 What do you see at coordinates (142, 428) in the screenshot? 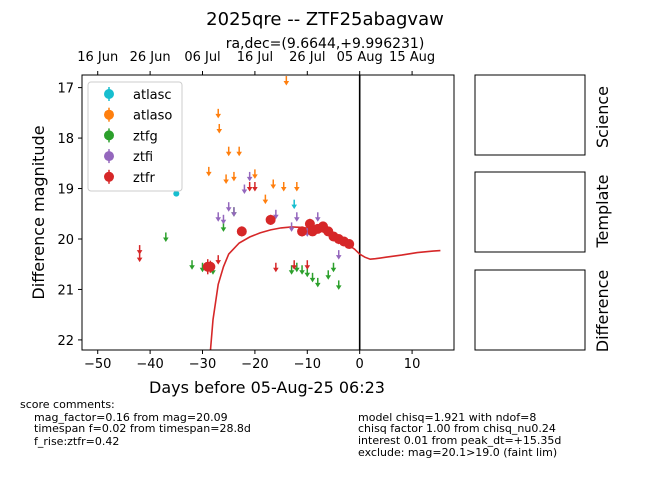
I see `score-comment-line: timespan f=0.02 from timespan=28.8d` at bounding box center [142, 428].